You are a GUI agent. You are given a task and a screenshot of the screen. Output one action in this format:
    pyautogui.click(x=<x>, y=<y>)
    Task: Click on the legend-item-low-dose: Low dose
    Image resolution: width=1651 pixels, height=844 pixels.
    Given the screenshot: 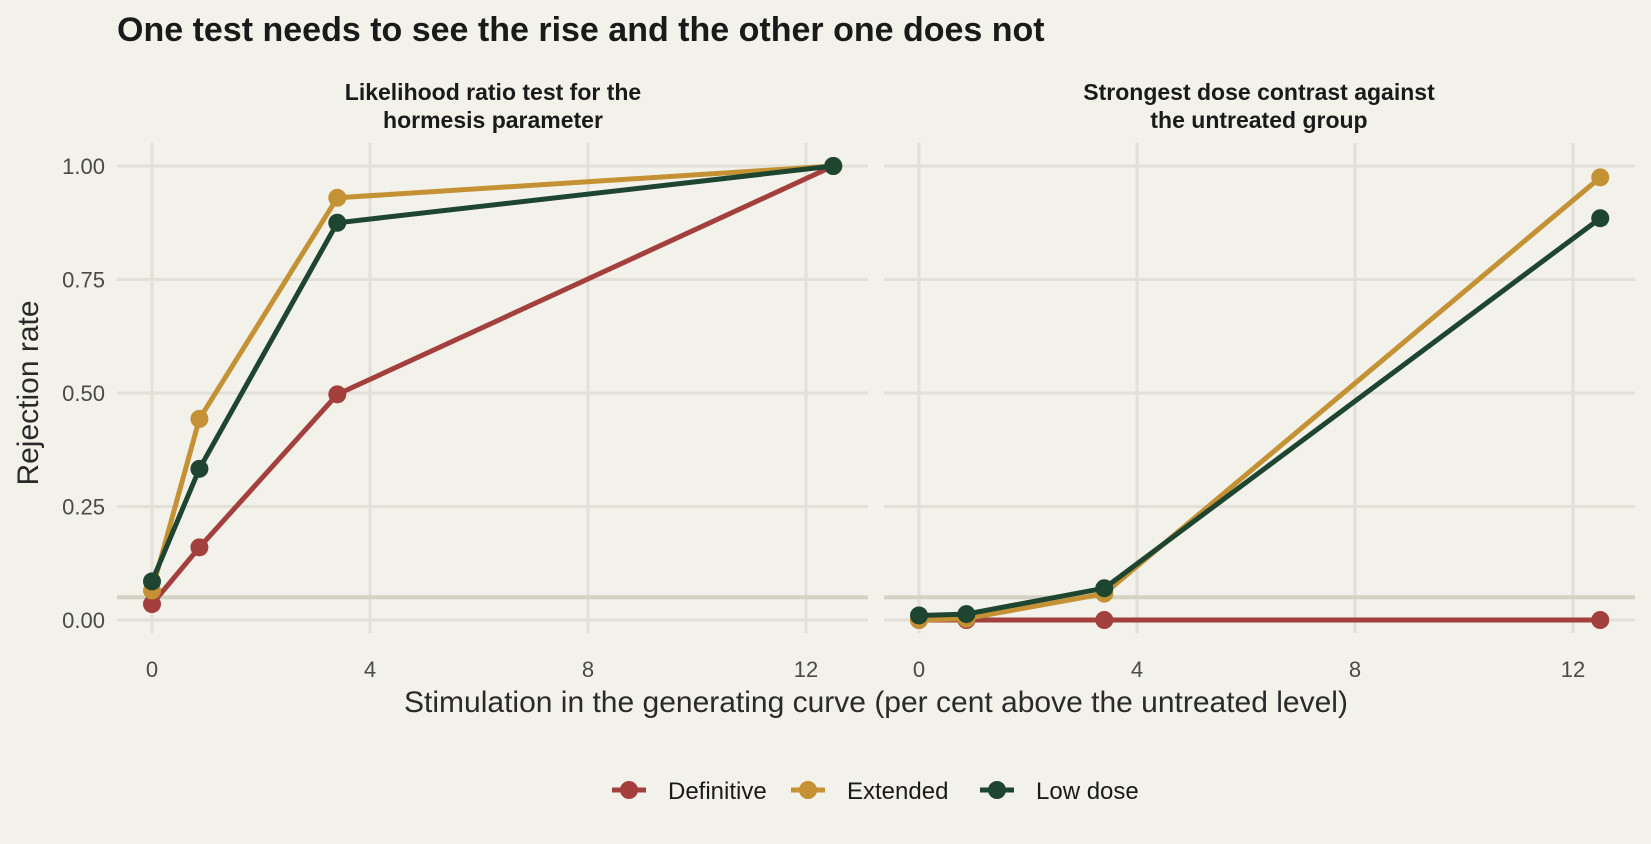 What is the action you would take?
    pyautogui.click(x=1059, y=791)
    